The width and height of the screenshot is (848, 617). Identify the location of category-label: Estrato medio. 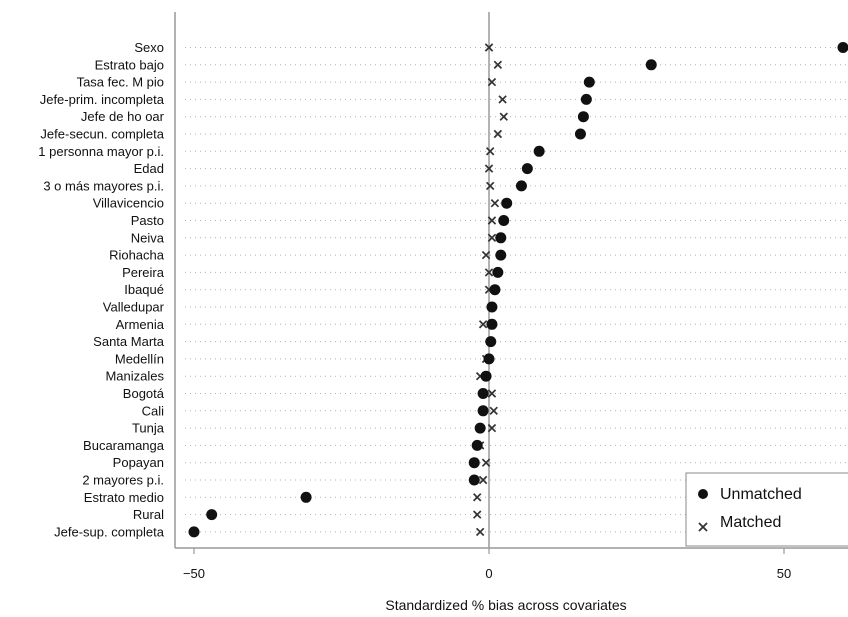
(124, 497).